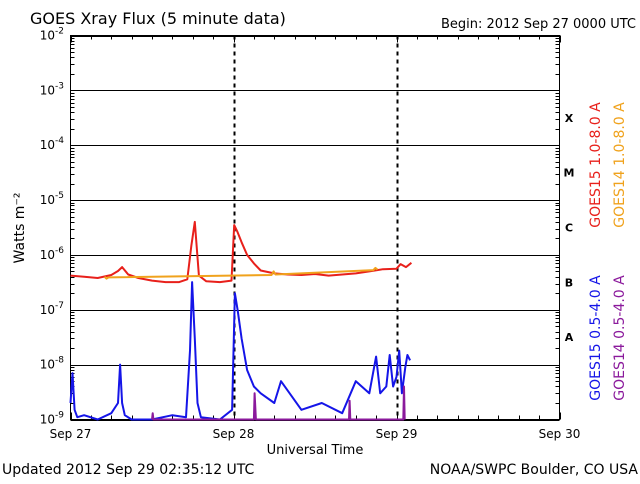 This screenshot has height=484, width=640. What do you see at coordinates (158, 18) in the screenshot?
I see `chart-title: GOES Xray Flux (5 minute data)` at bounding box center [158, 18].